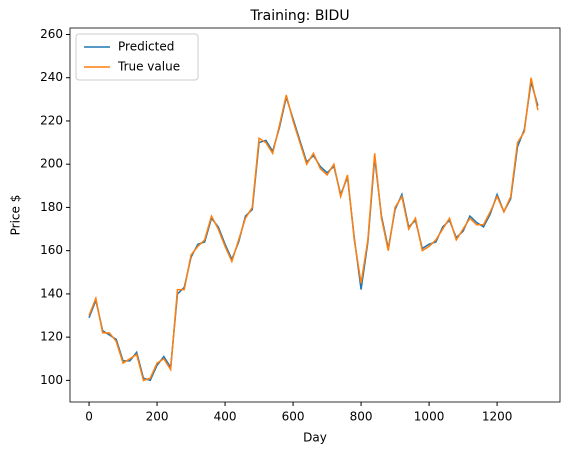 This screenshot has height=455, width=571. What do you see at coordinates (137, 57) in the screenshot?
I see `legend-box` at bounding box center [137, 57].